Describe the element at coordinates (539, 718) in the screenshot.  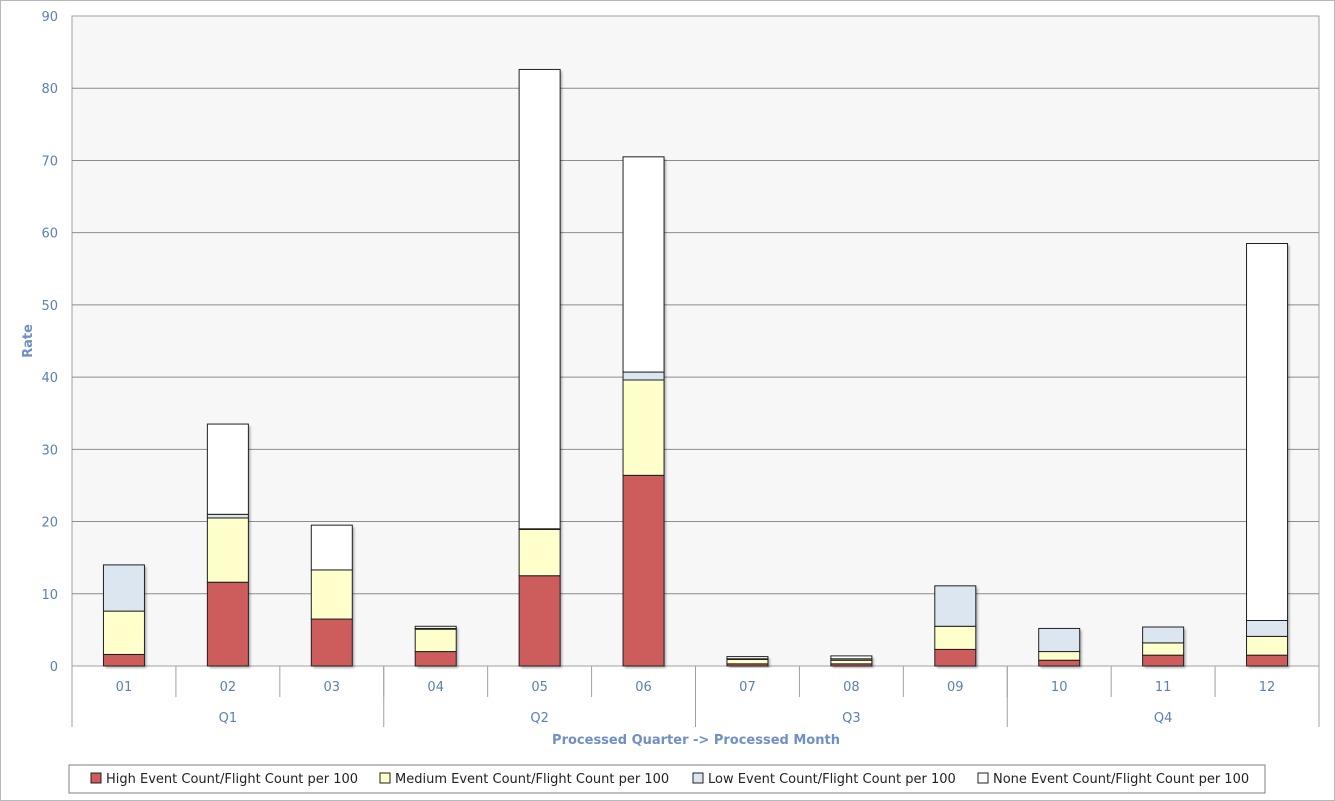
I see `x-group-label: Q2` at that location.